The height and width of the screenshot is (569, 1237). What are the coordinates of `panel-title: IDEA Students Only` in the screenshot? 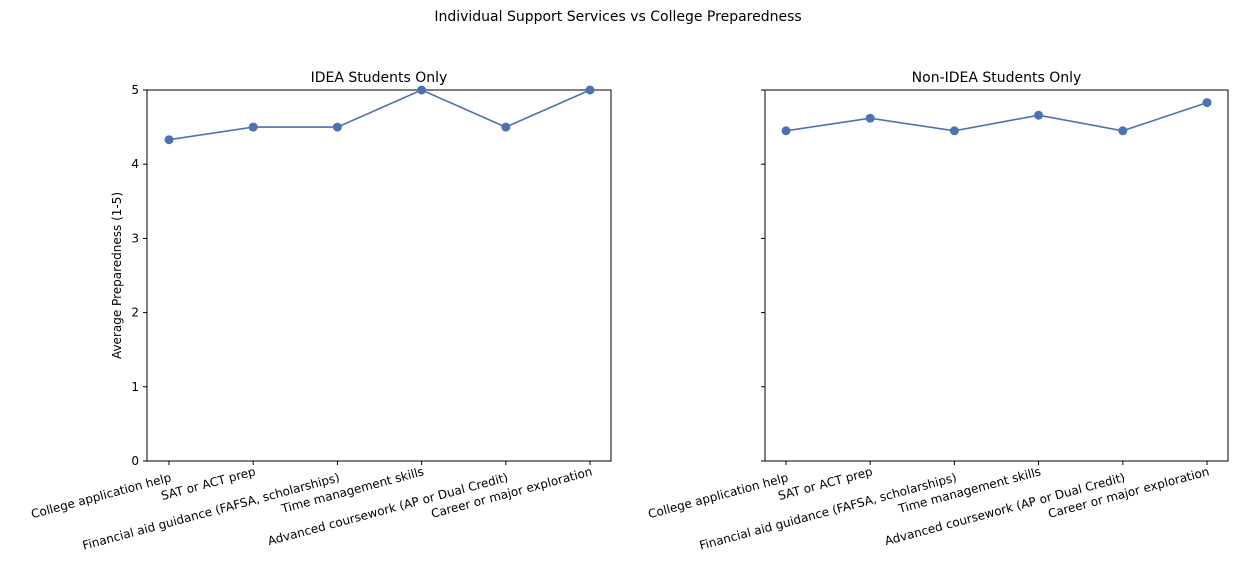 It's located at (379, 78).